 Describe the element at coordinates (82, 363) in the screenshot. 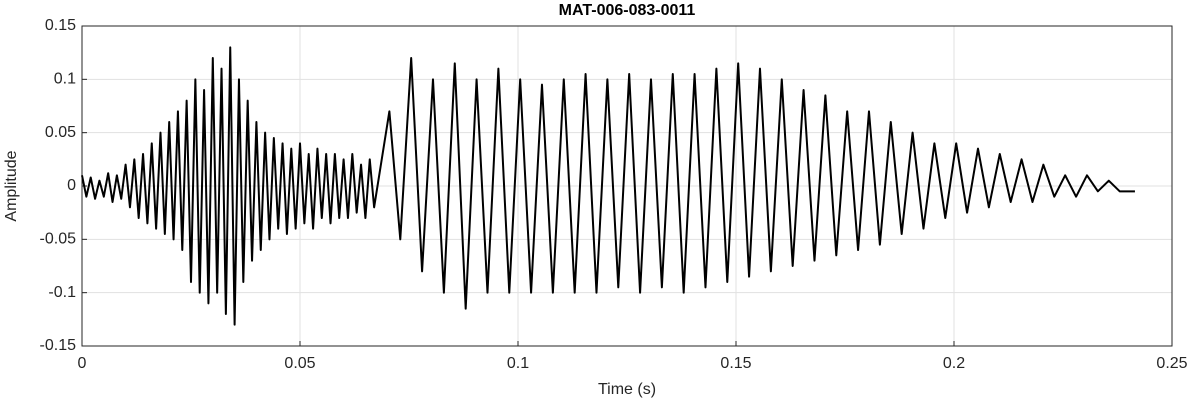

I see `x-tick-label: 0` at that location.